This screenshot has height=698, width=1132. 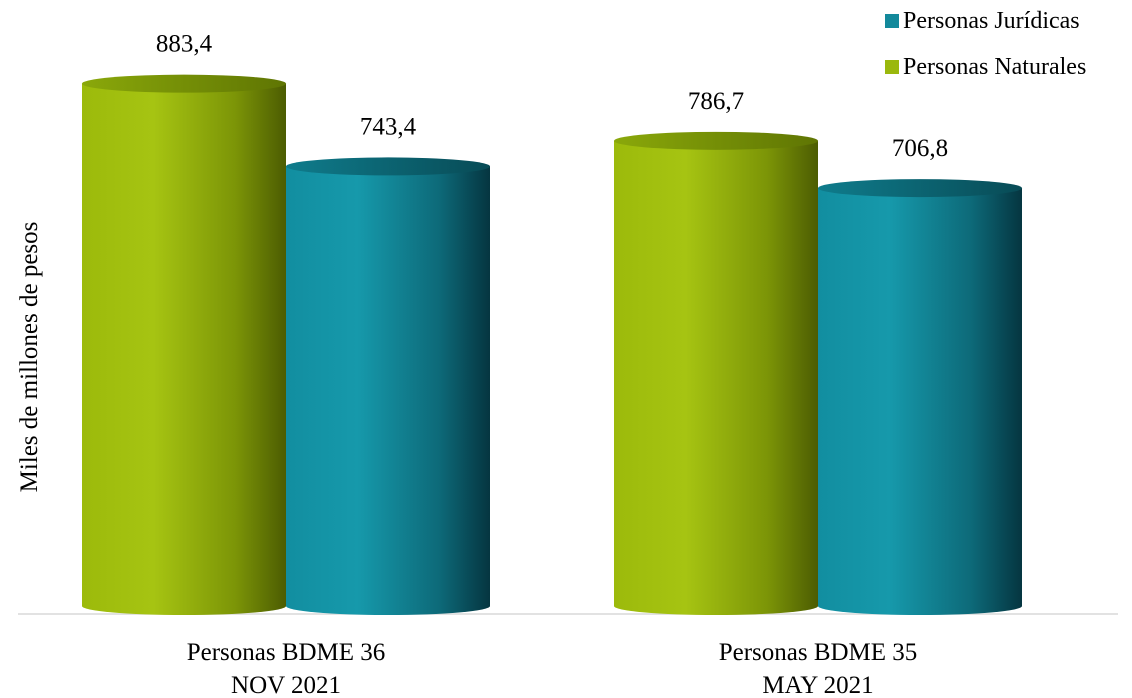 What do you see at coordinates (817, 685) in the screenshot?
I see `category-label: MAY 2021` at bounding box center [817, 685].